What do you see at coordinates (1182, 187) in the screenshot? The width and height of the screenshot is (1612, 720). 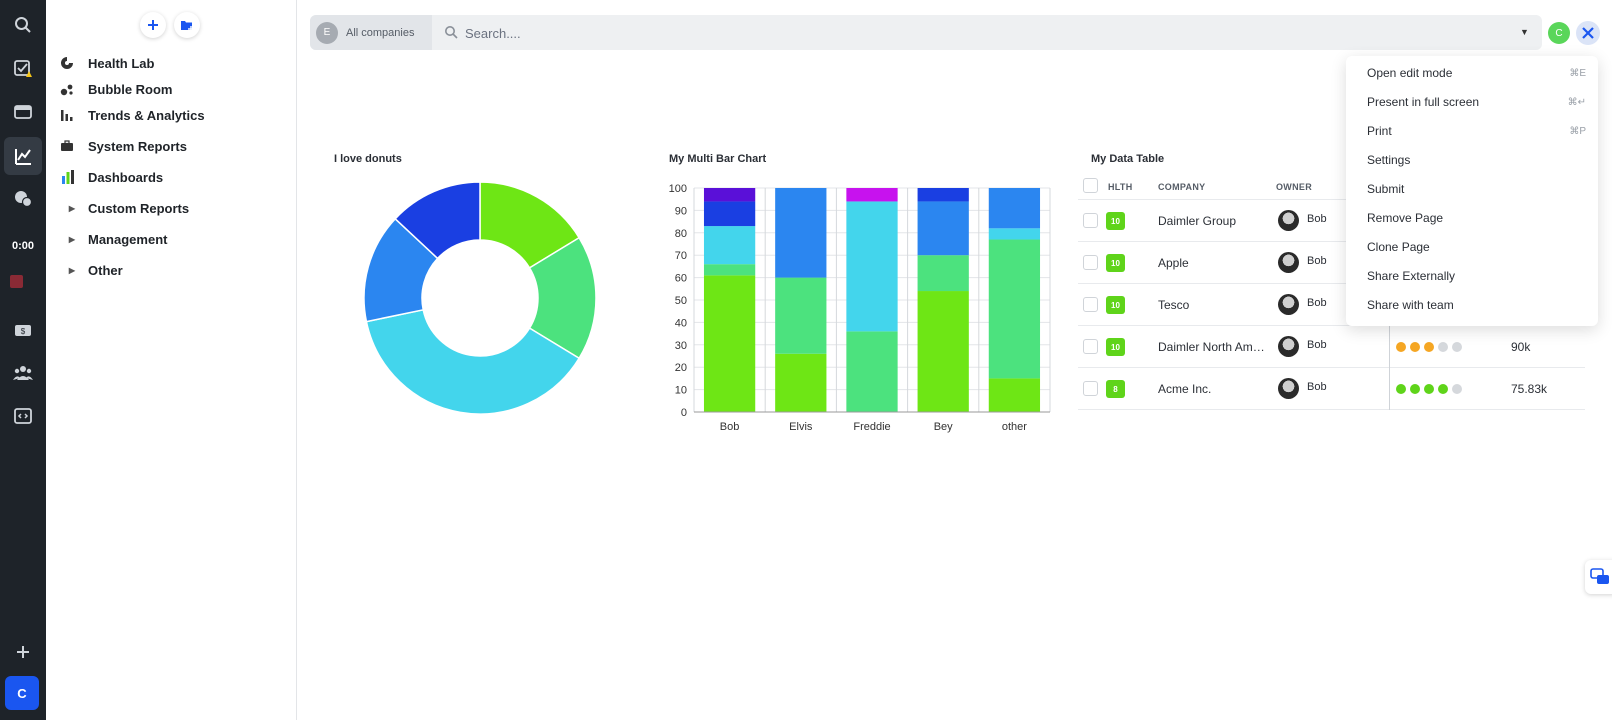 I see `header-company: COMPANY` at bounding box center [1182, 187].